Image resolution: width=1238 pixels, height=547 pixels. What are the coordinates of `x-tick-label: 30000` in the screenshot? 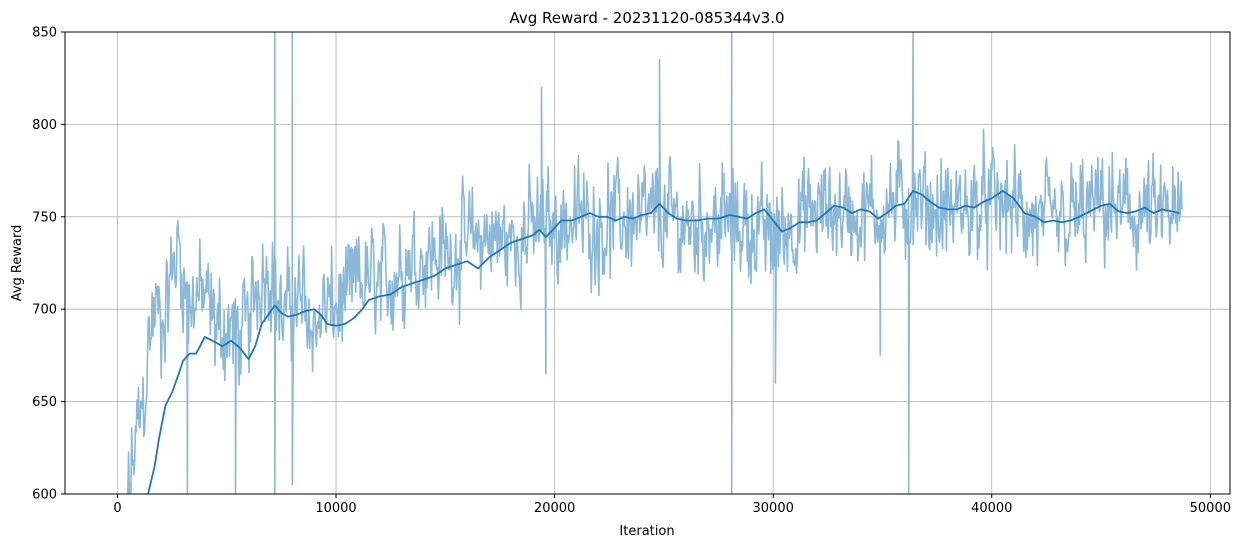 It's located at (773, 508).